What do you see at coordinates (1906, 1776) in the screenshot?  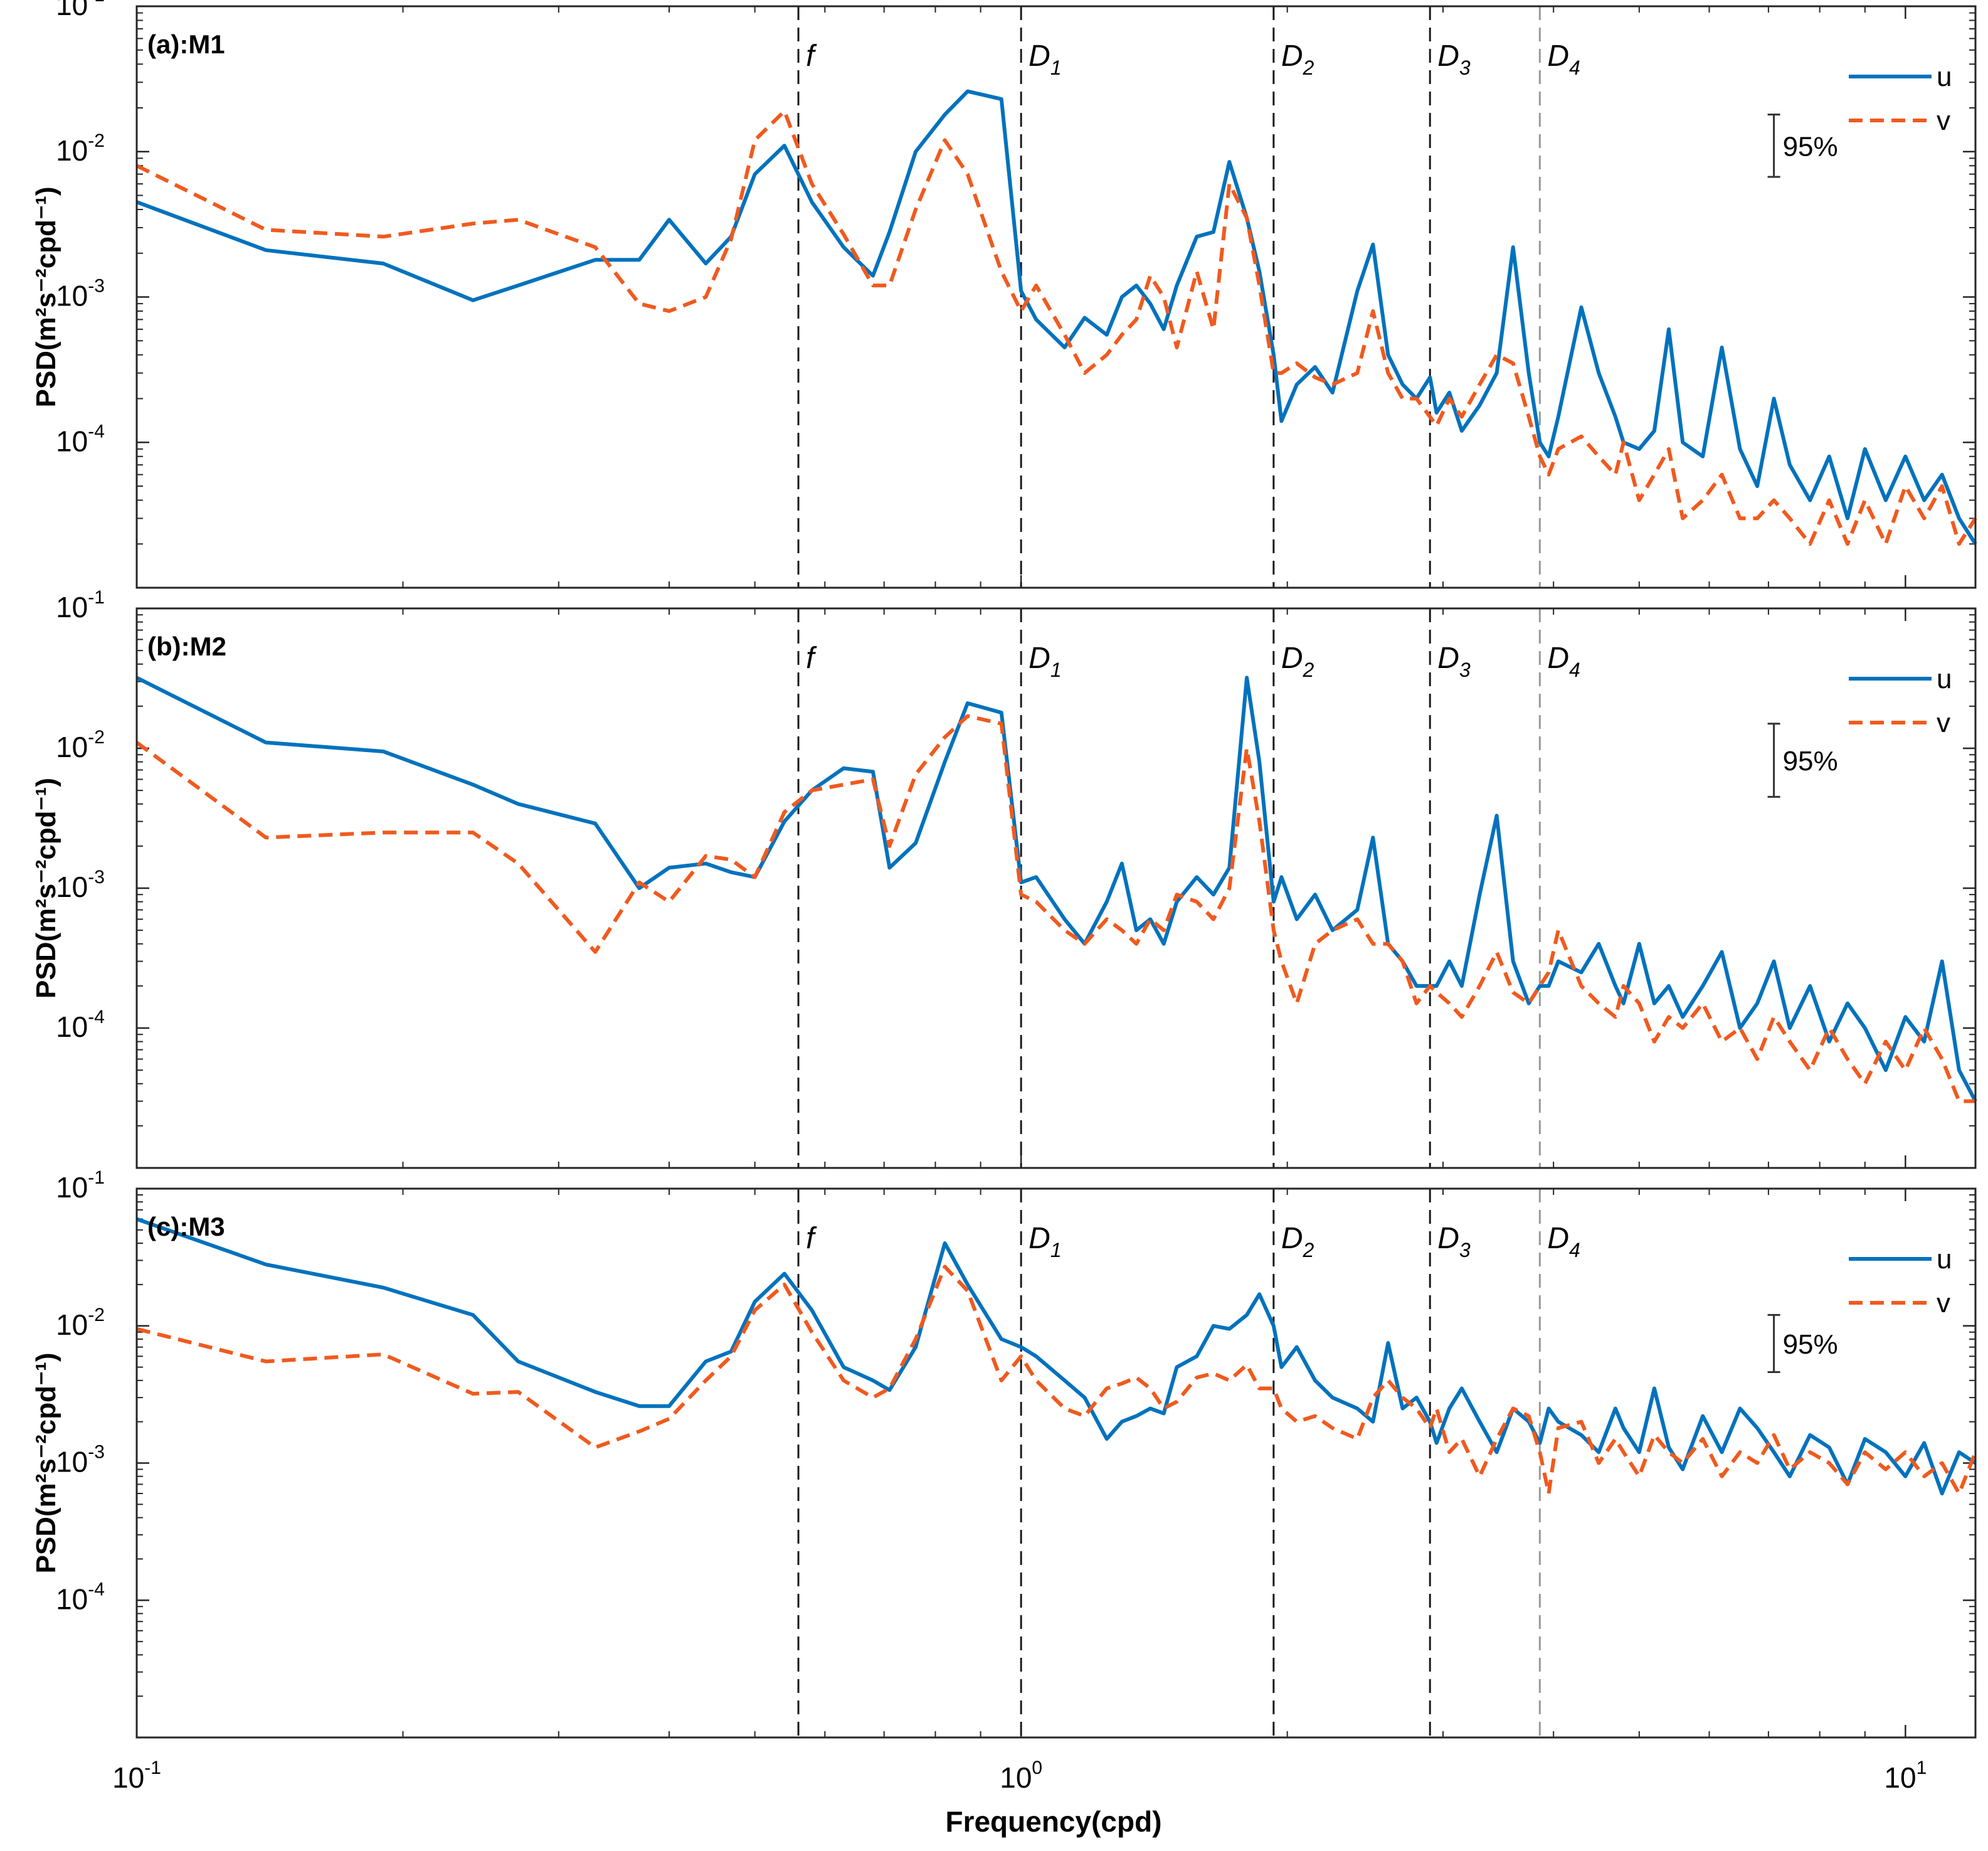 I see `x-tick-label: 10¹` at bounding box center [1906, 1776].